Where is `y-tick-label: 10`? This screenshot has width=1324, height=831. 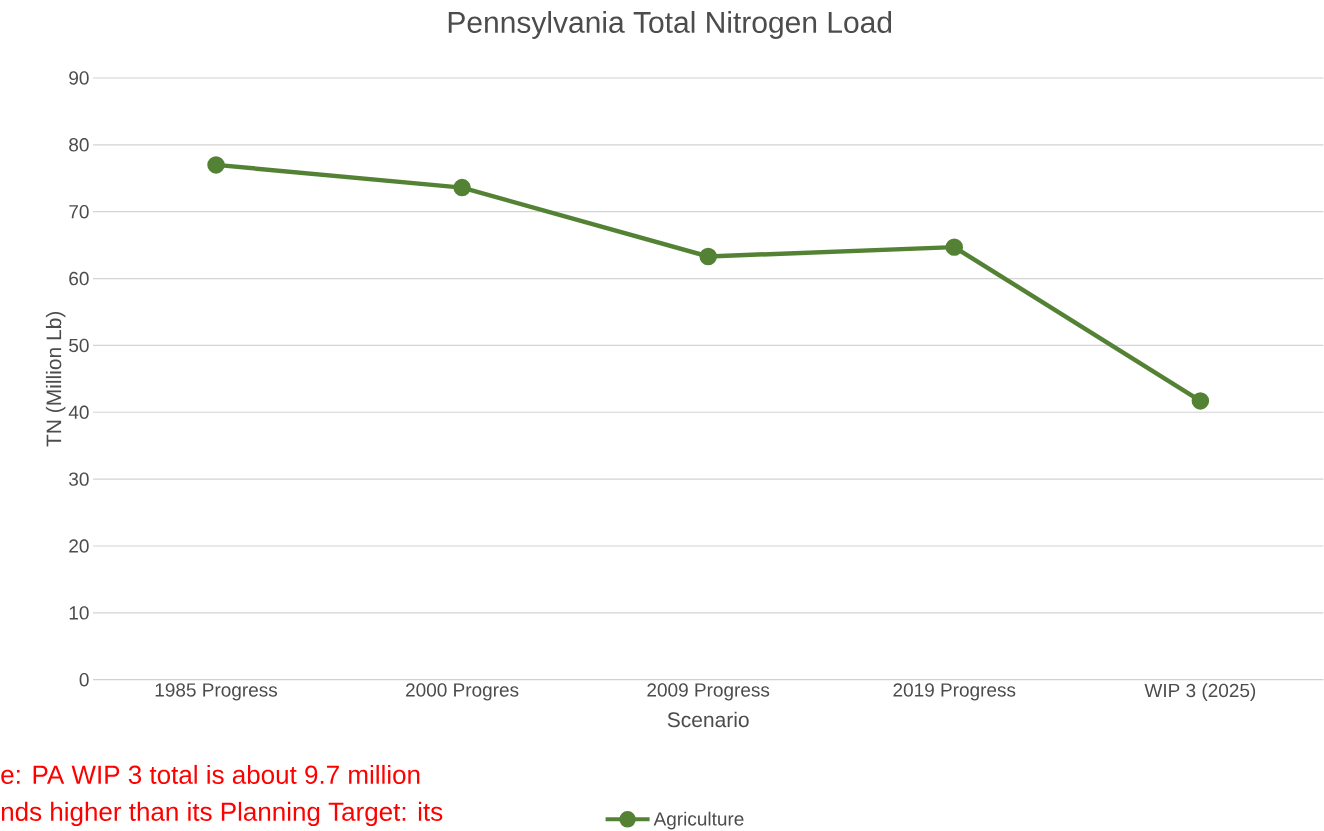 y-tick-label: 10 is located at coordinates (79, 613).